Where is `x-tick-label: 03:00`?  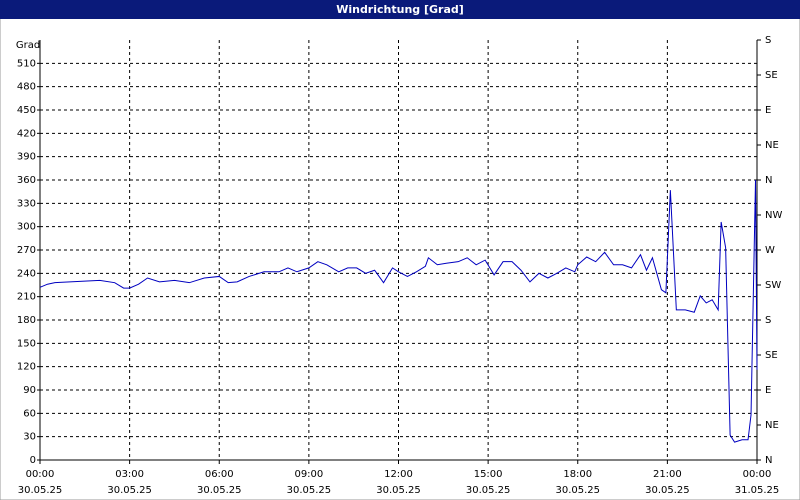
x-tick-label: 03:00 is located at coordinates (129, 474).